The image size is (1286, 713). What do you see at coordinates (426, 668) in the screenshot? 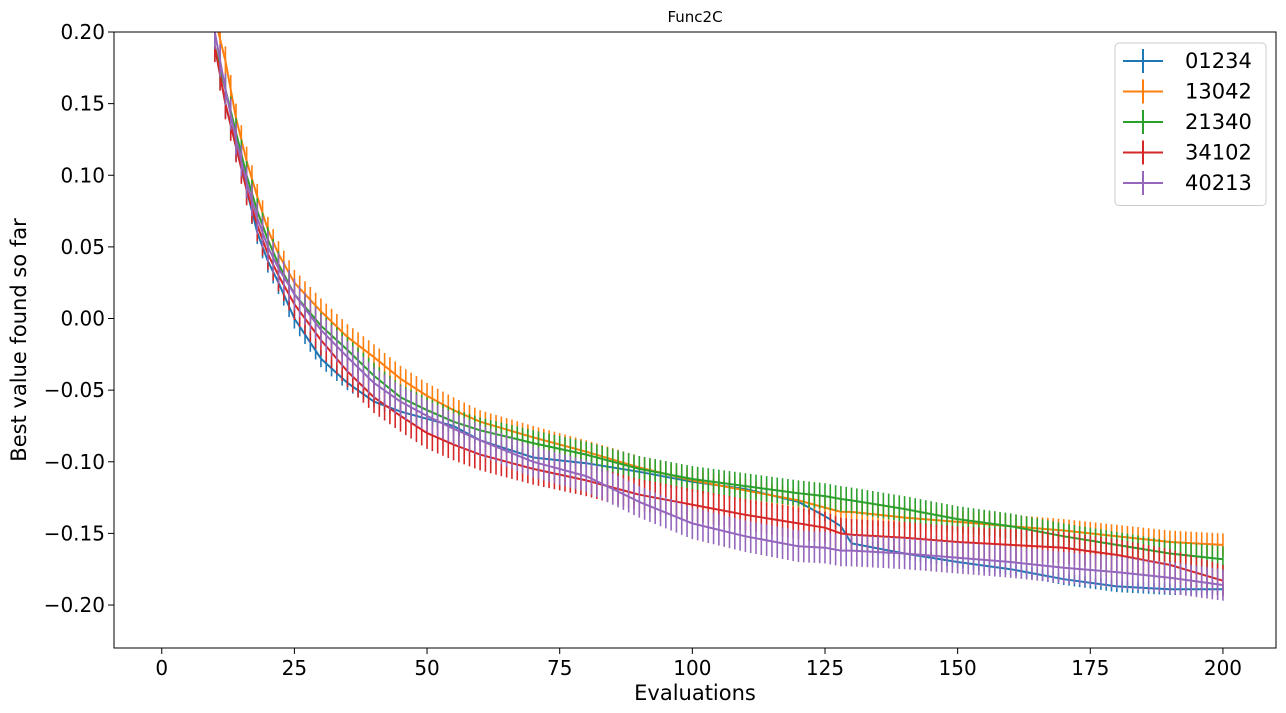
I see `x-tick-label: 50` at bounding box center [426, 668].